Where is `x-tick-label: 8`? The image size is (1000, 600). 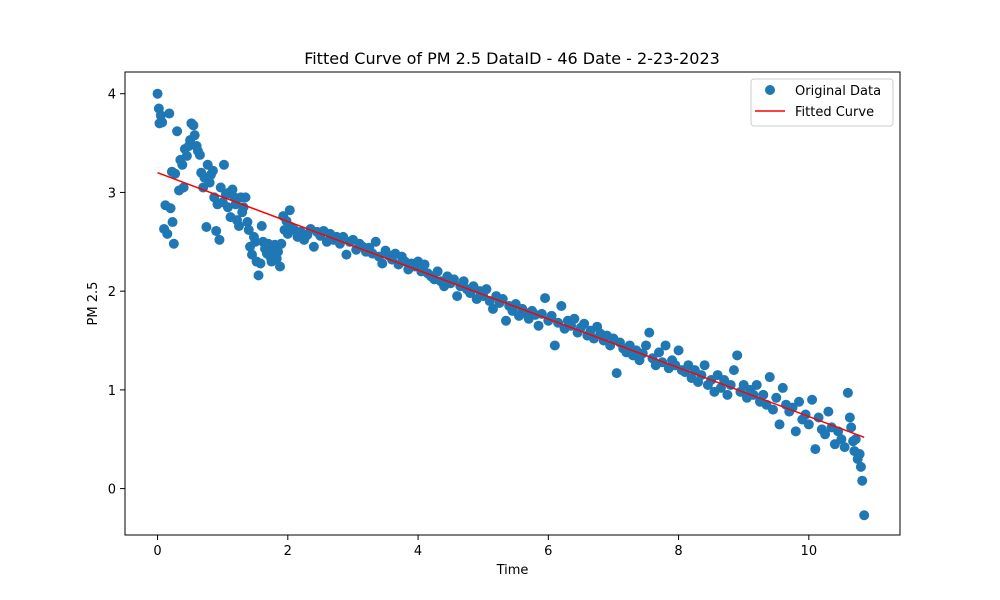 x-tick-label: 8 is located at coordinates (678, 551).